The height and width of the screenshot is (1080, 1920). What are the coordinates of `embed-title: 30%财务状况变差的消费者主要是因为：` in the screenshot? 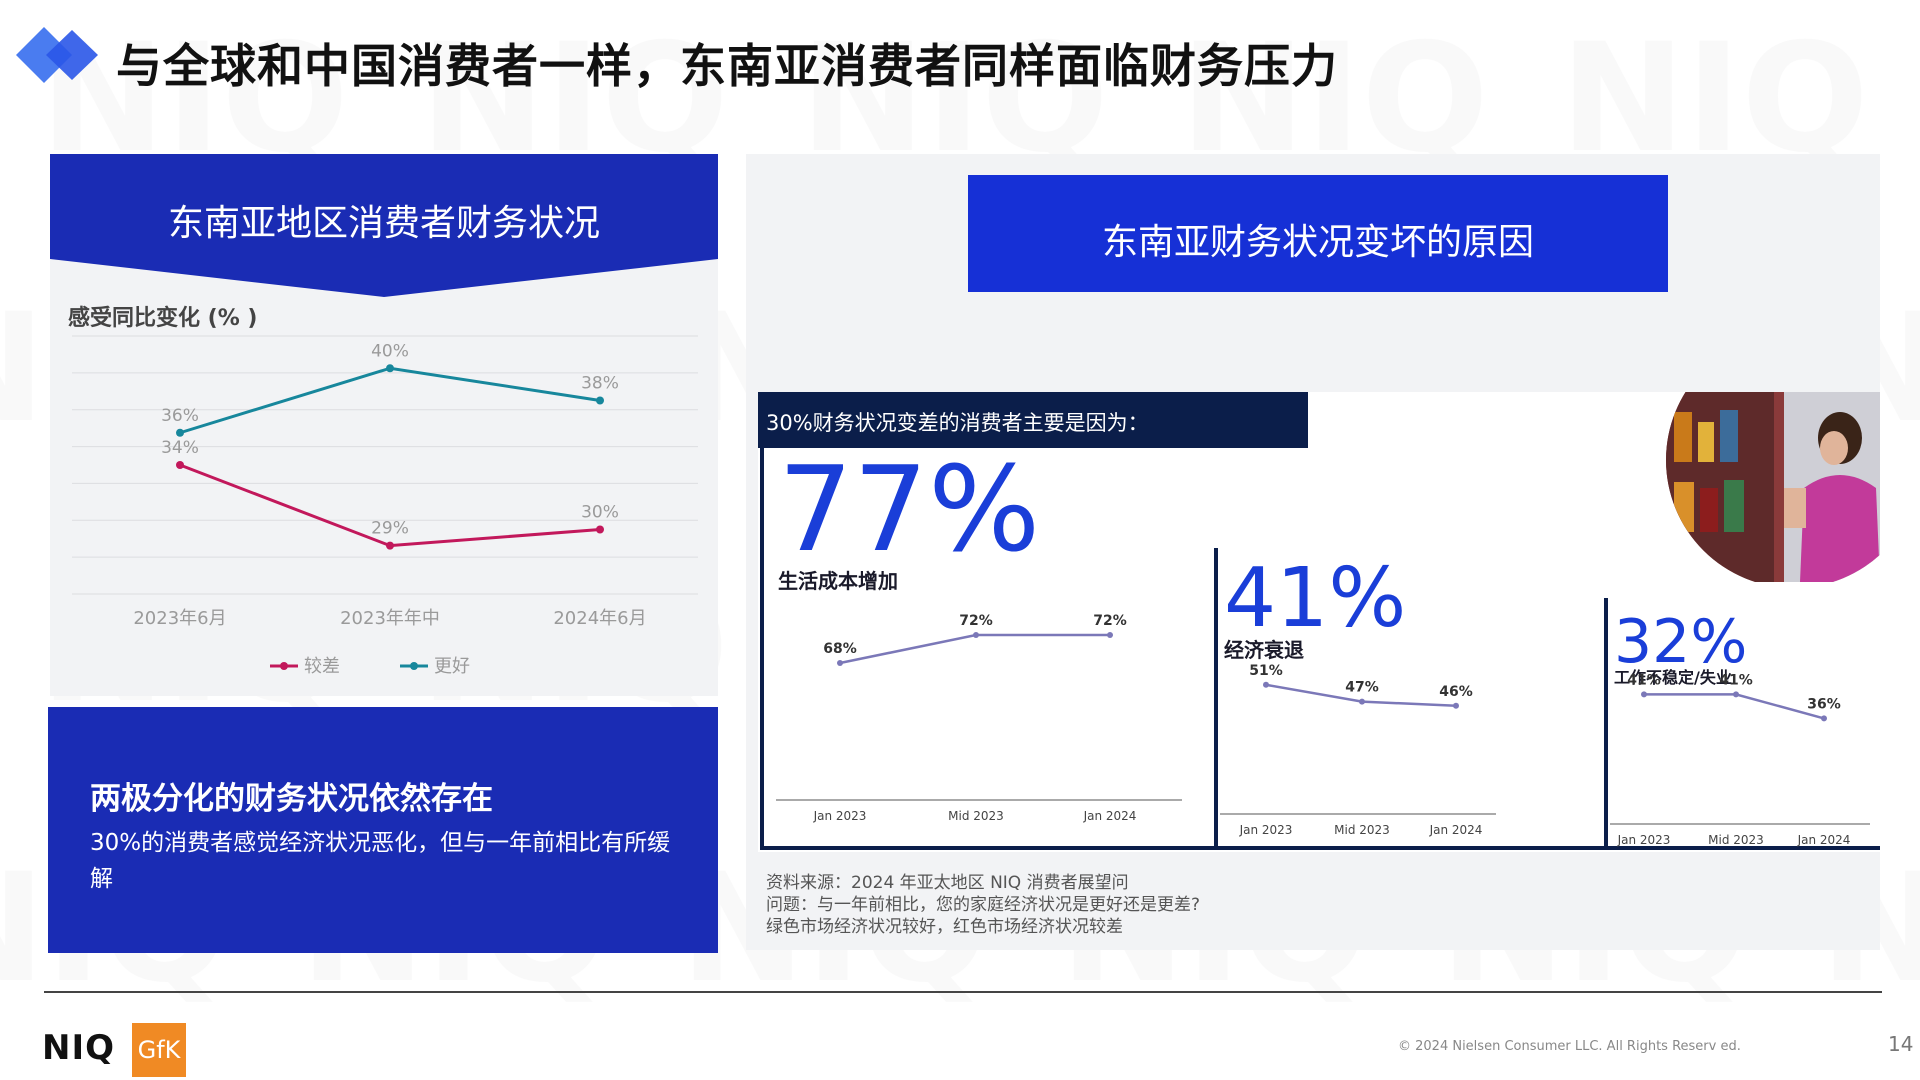 It's located at (957, 423).